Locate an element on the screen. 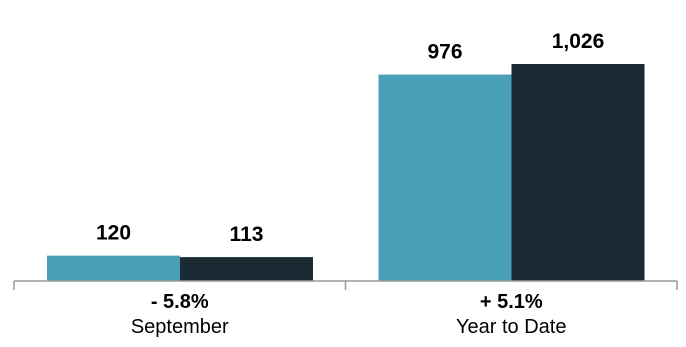 The height and width of the screenshot is (347, 686). change-label-2: + 5.1% is located at coordinates (511, 302).